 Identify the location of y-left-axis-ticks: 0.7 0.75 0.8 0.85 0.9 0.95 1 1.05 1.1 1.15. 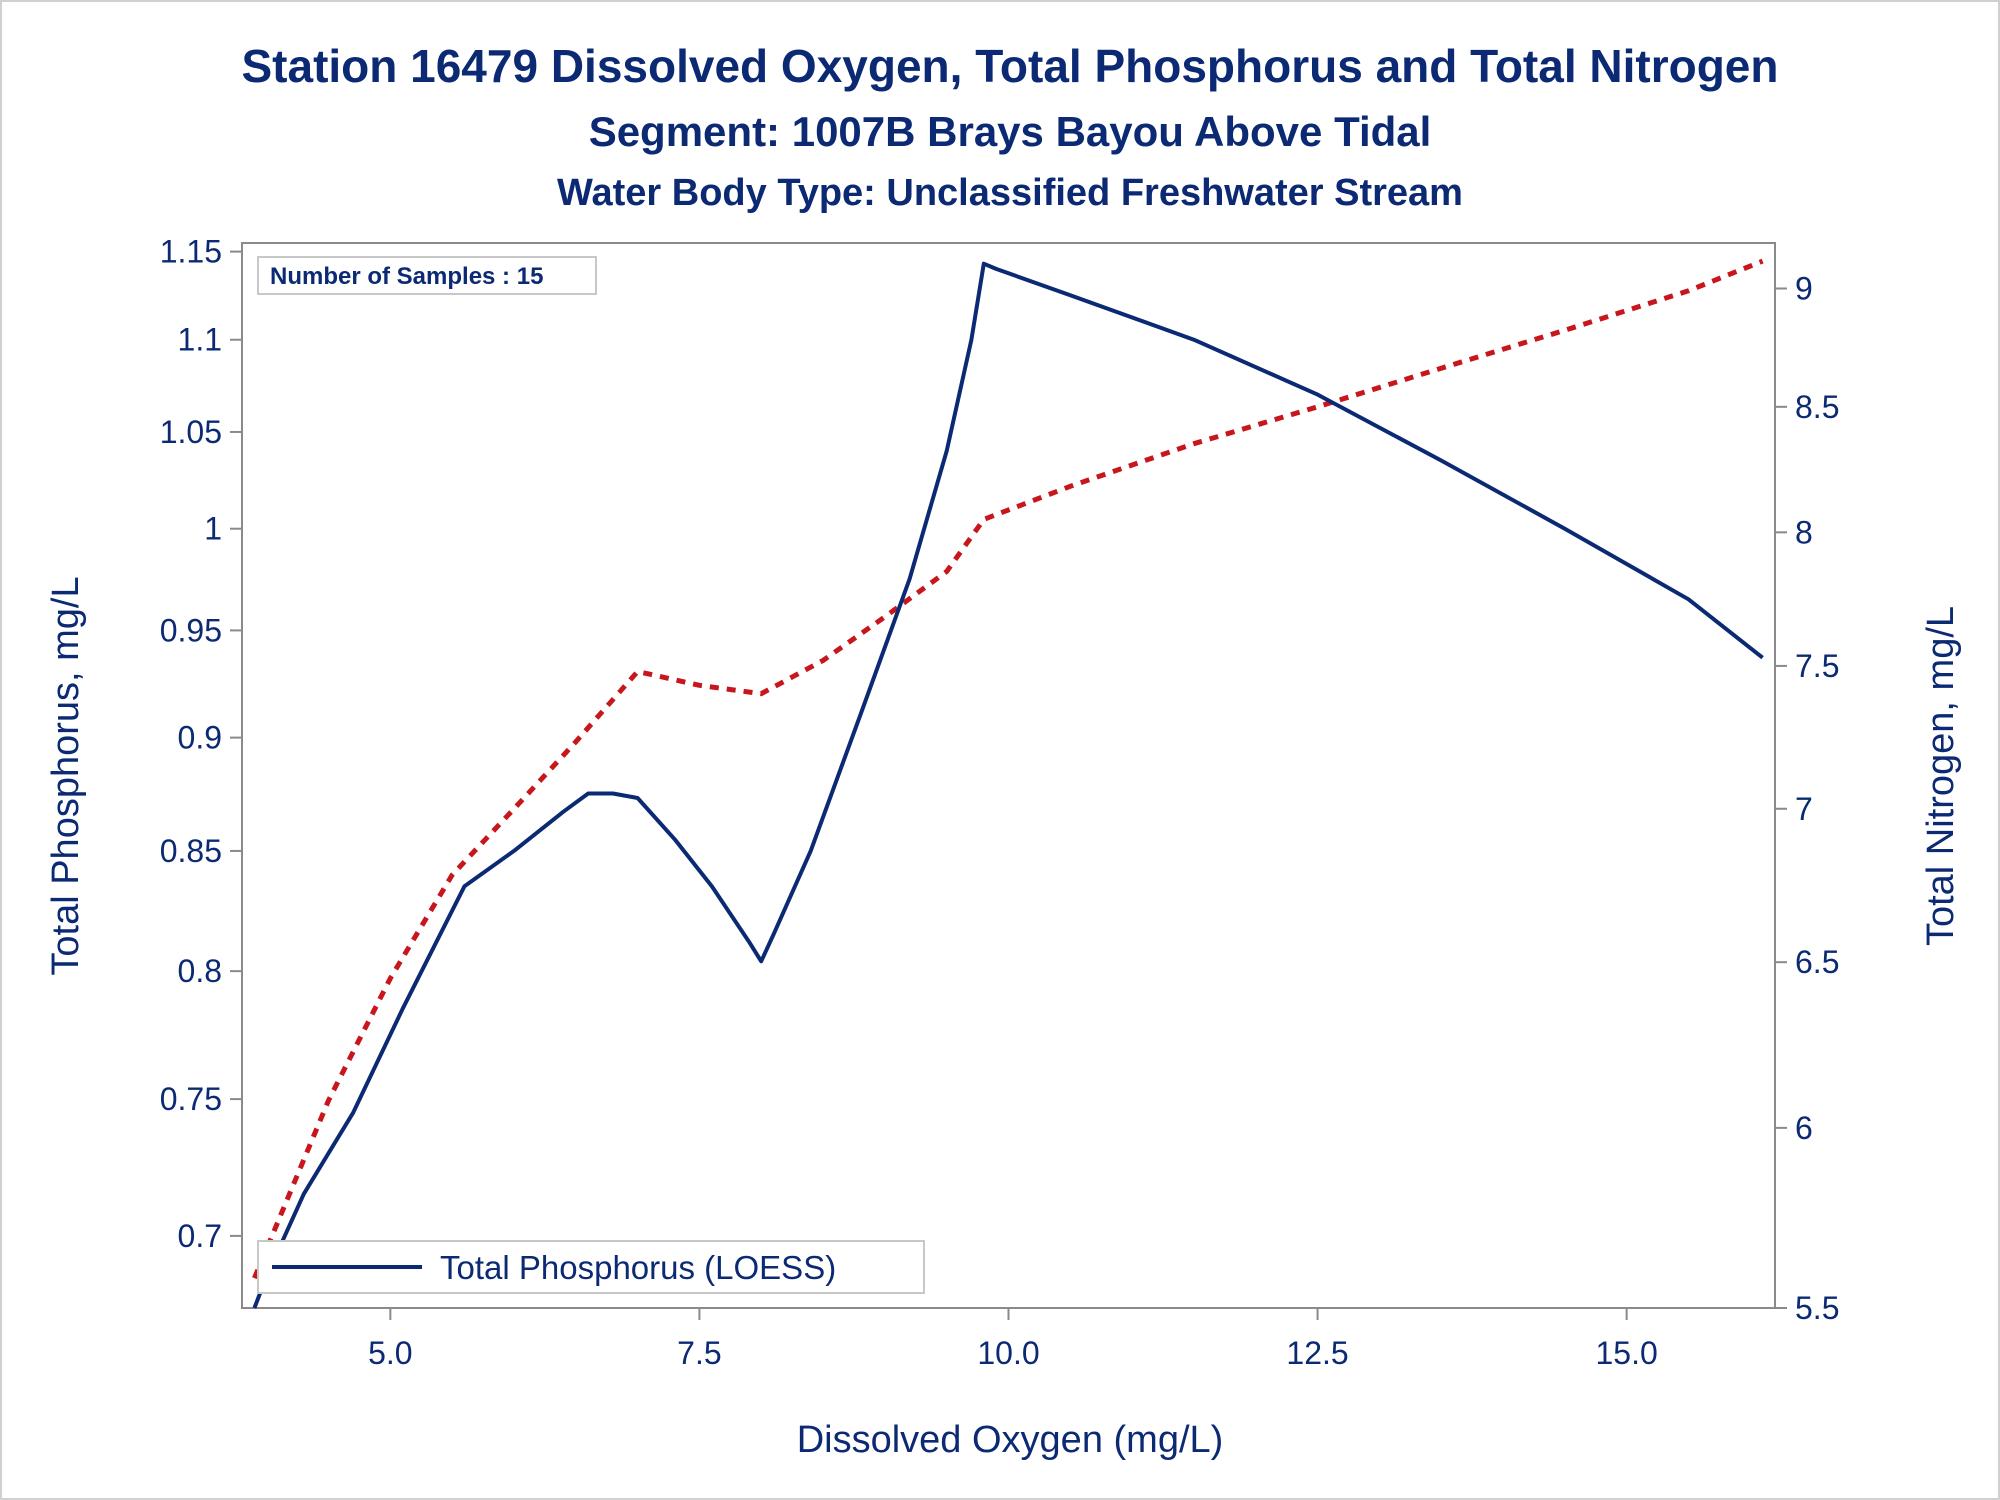
(201, 744).